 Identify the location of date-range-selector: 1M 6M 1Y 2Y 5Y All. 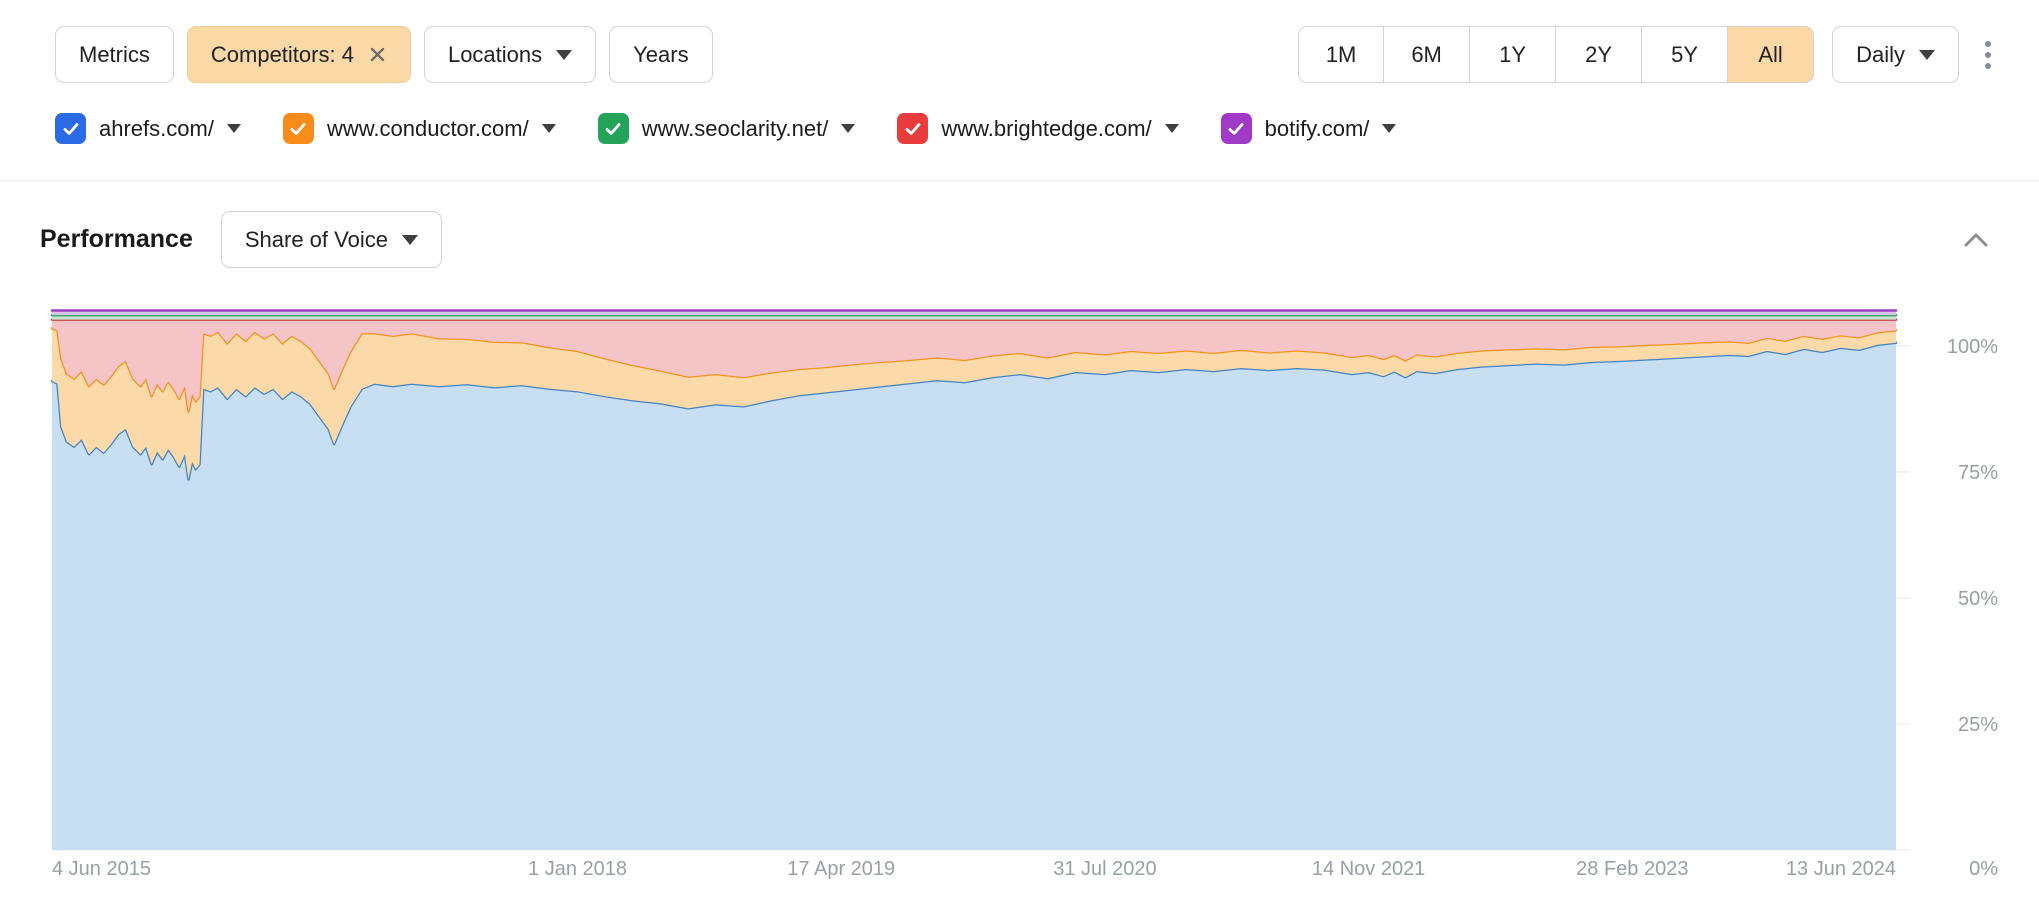
(1556, 54).